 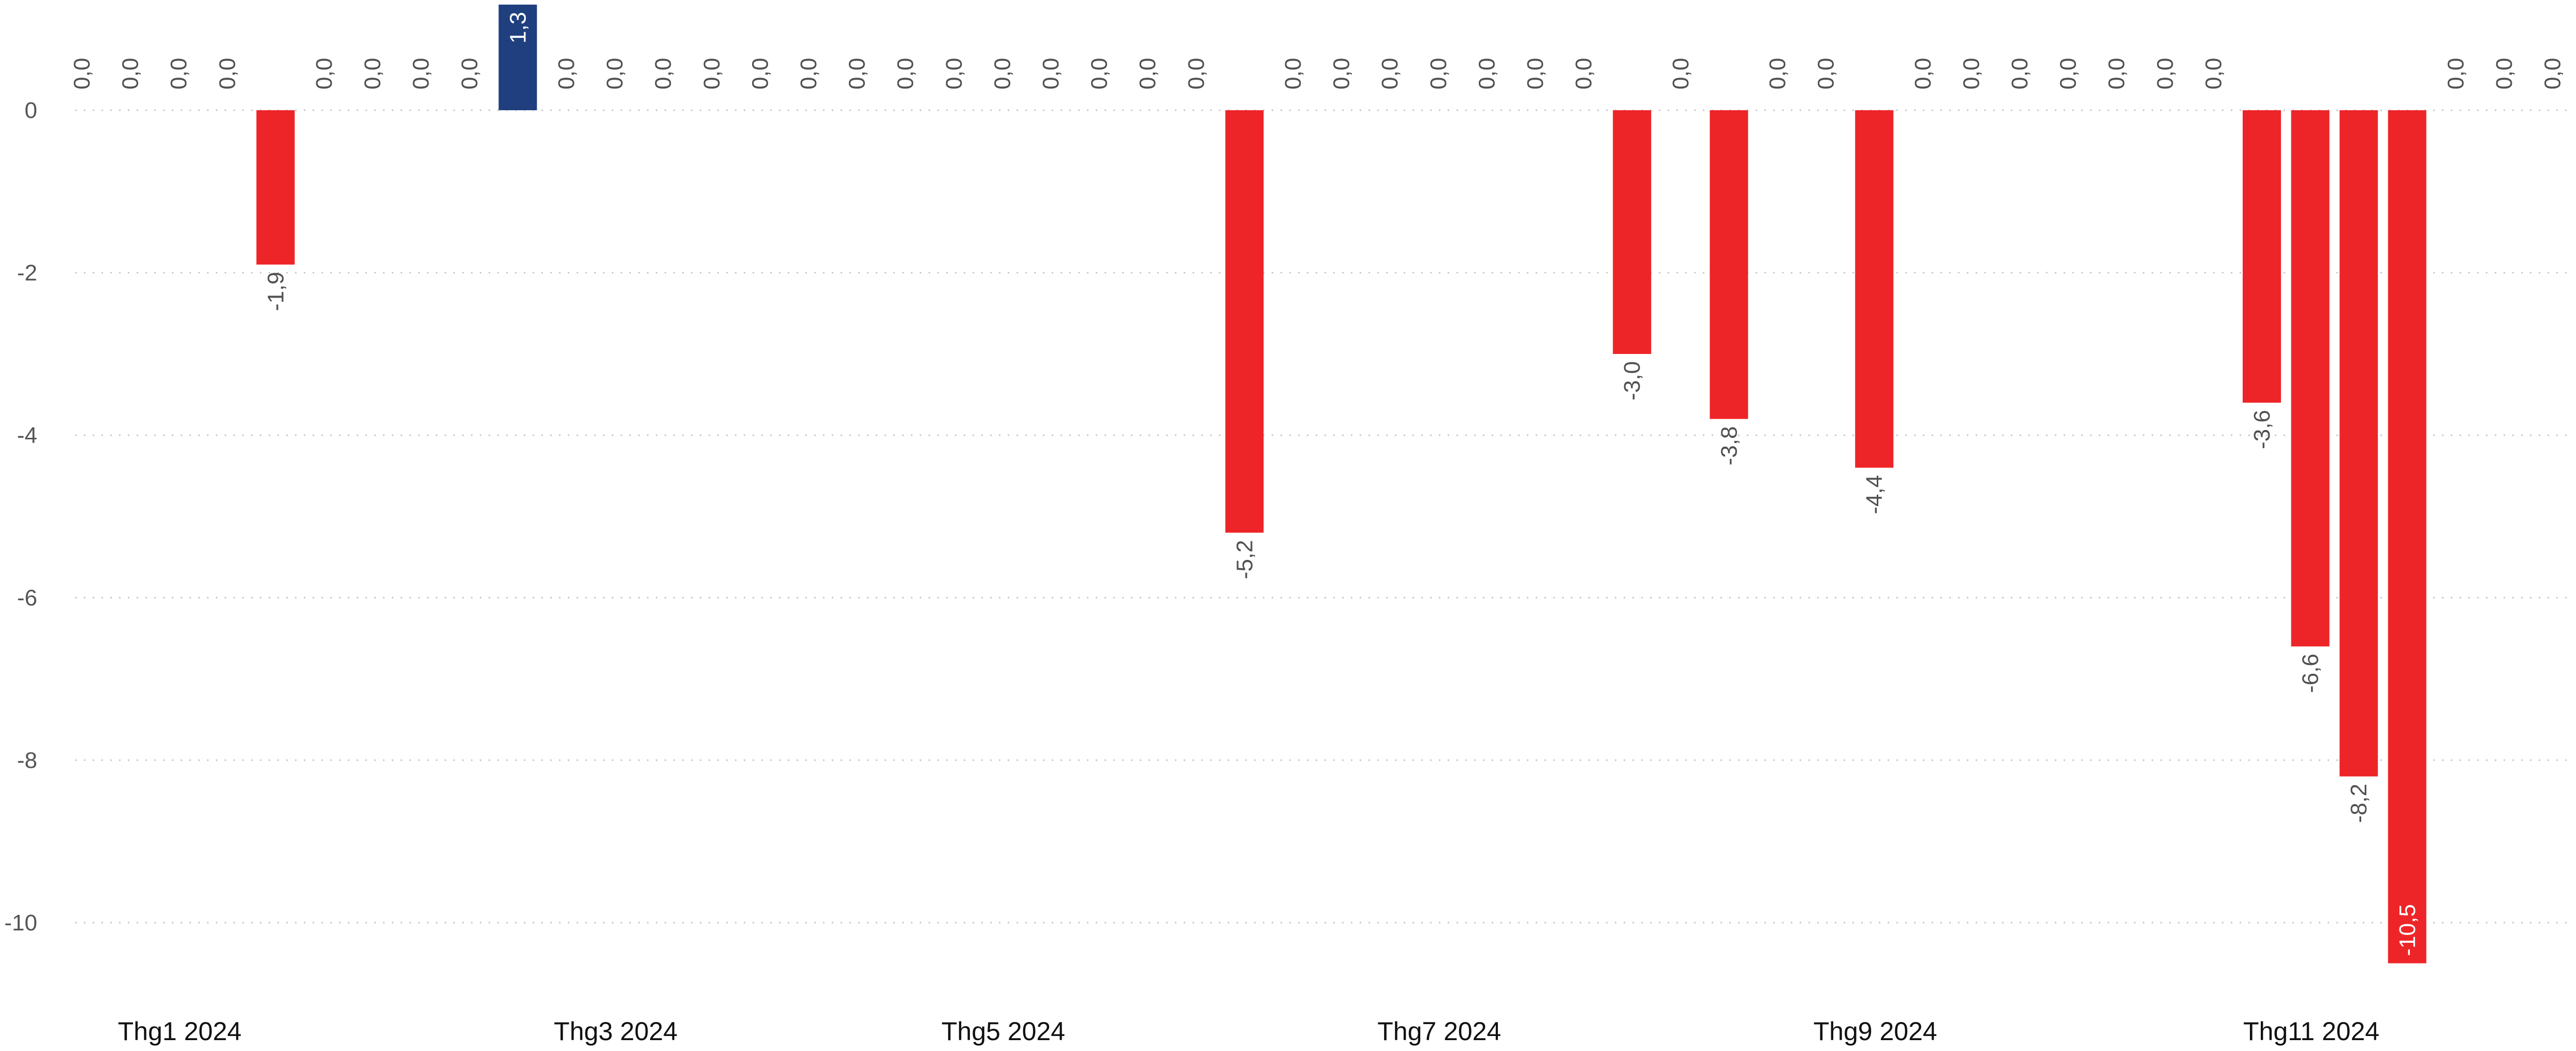 What do you see at coordinates (1633, 381) in the screenshot?
I see `data-label: -3,0` at bounding box center [1633, 381].